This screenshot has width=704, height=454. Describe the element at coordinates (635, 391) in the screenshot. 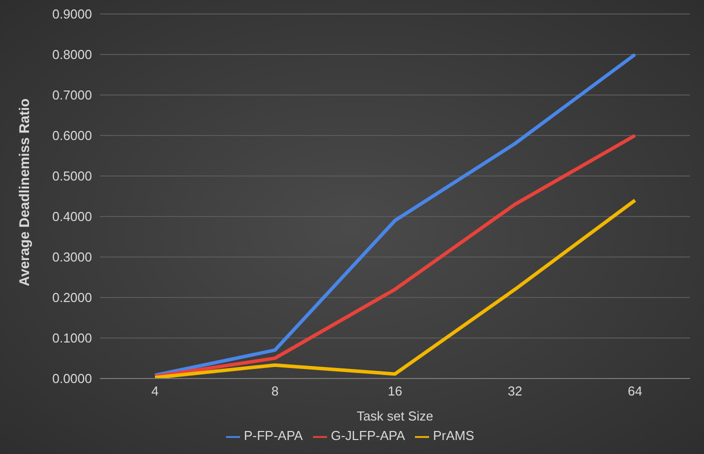

I see `x-tick-label: 64` at that location.